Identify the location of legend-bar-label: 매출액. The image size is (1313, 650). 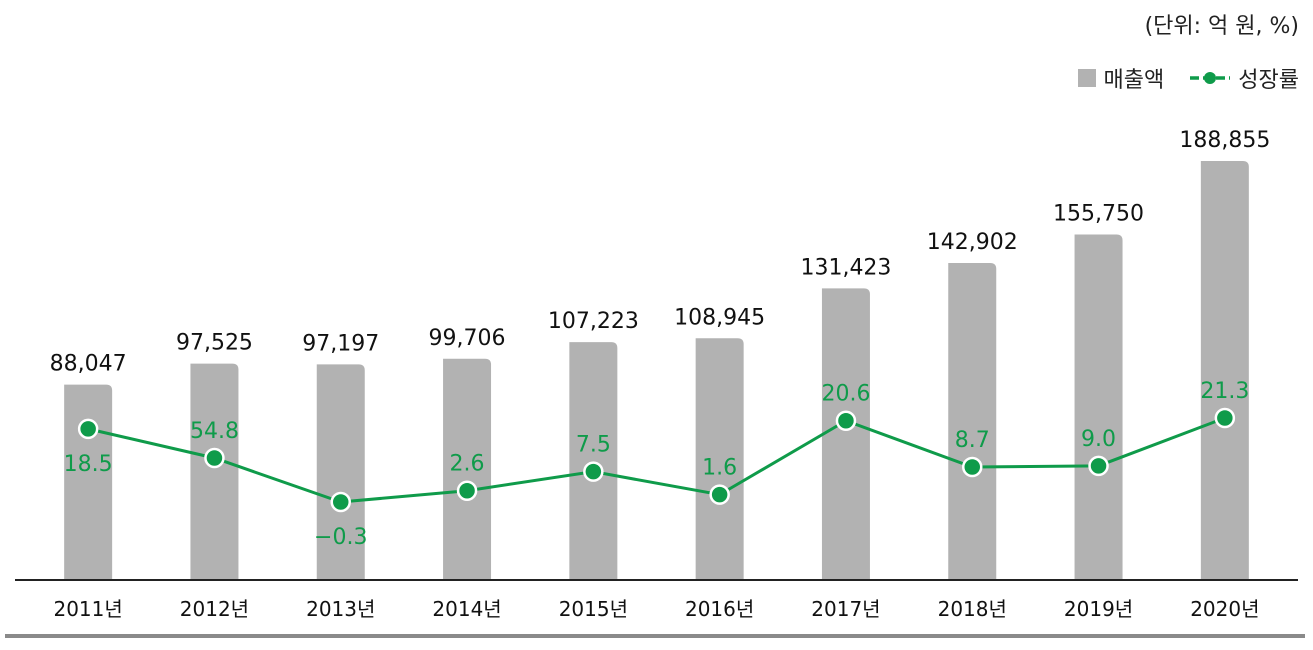
(1134, 80).